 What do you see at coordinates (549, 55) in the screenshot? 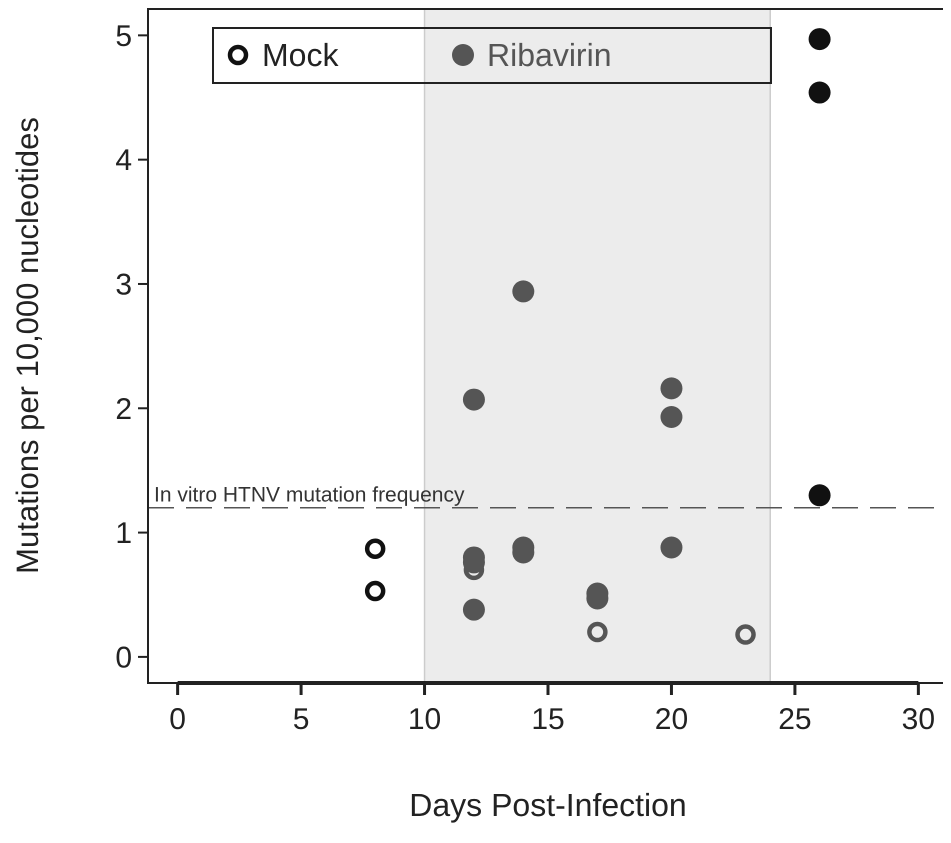
I see `legend-label: Ribavirin` at bounding box center [549, 55].